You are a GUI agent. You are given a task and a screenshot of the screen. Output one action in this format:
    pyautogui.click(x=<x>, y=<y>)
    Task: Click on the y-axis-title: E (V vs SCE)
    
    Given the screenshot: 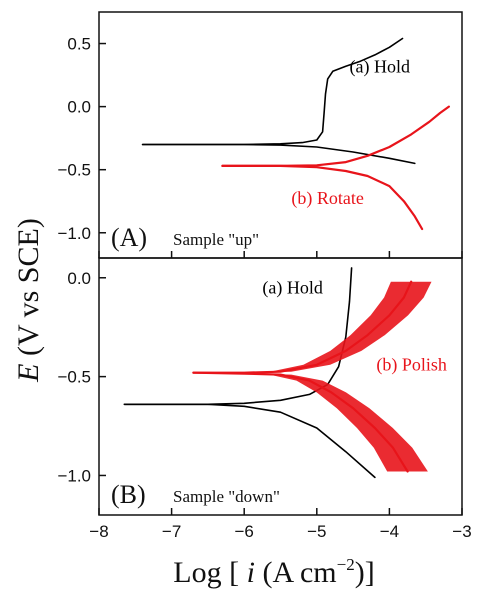 What is the action you would take?
    pyautogui.click(x=28, y=300)
    